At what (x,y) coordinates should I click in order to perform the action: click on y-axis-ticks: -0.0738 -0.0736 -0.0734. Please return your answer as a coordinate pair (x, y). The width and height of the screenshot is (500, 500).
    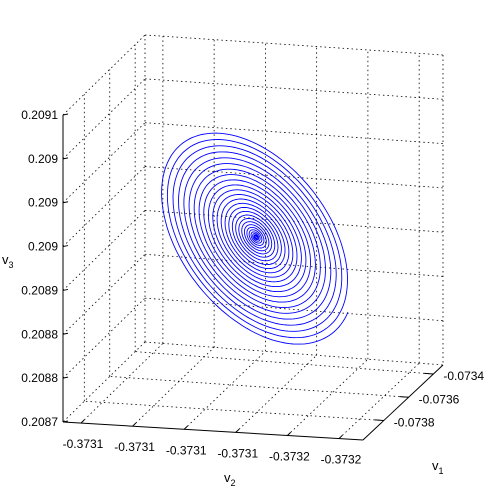
    Looking at the image, I should click on (439, 399).